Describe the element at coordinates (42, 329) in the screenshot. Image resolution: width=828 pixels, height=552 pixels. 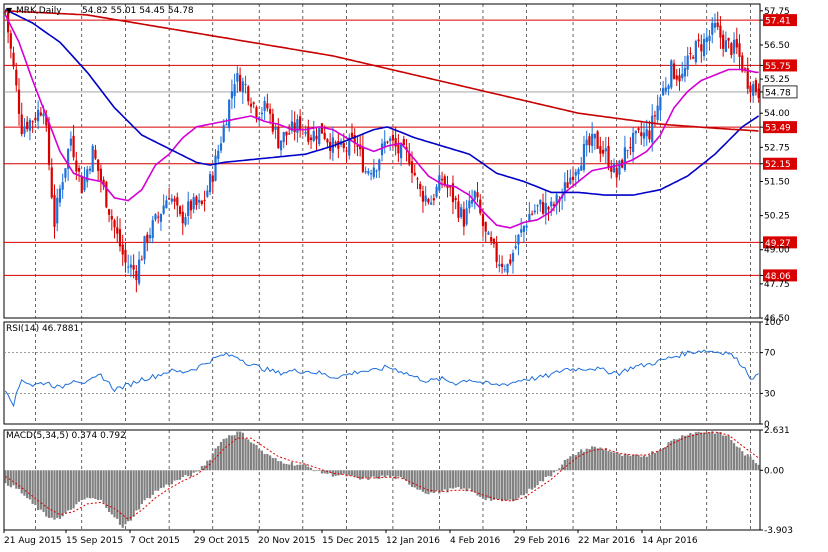
I see `rsi-label: RSI(14) 46.7881` at that location.